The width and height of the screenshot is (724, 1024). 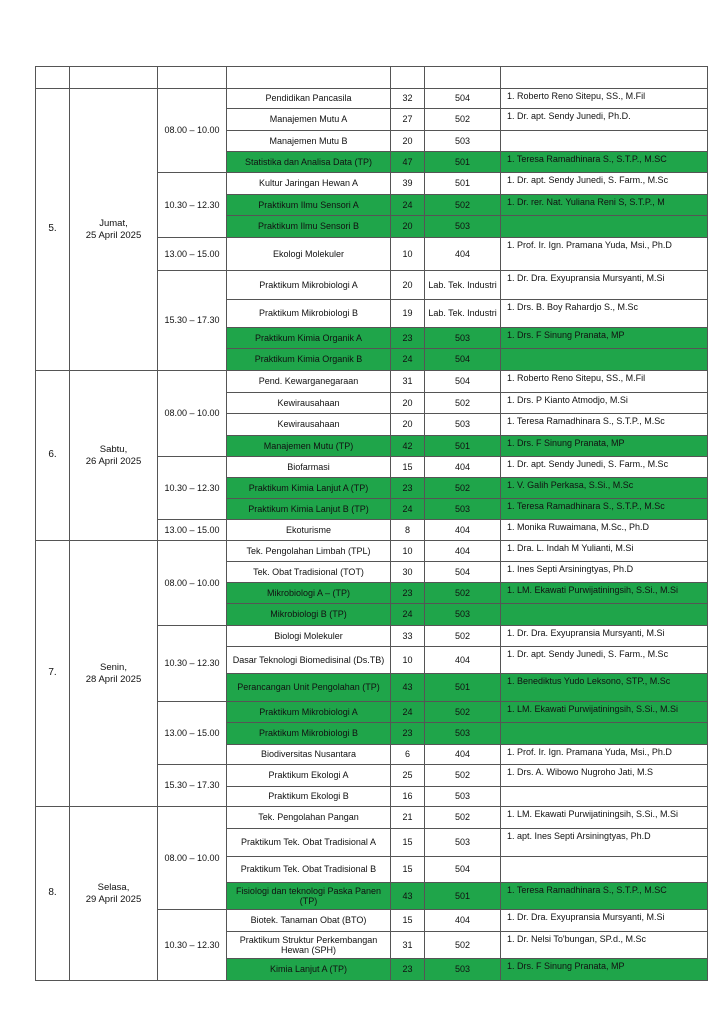 I want to click on date: 26 April 2025, so click(x=113, y=461).